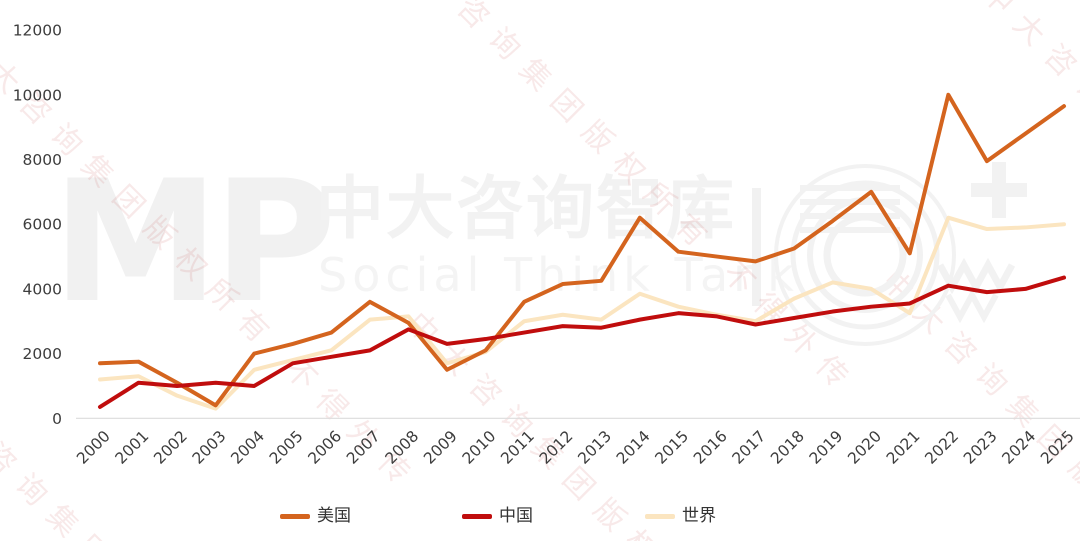 Image resolution: width=1080 pixels, height=541 pixels. I want to click on x-tick-label: 2003, so click(209, 447).